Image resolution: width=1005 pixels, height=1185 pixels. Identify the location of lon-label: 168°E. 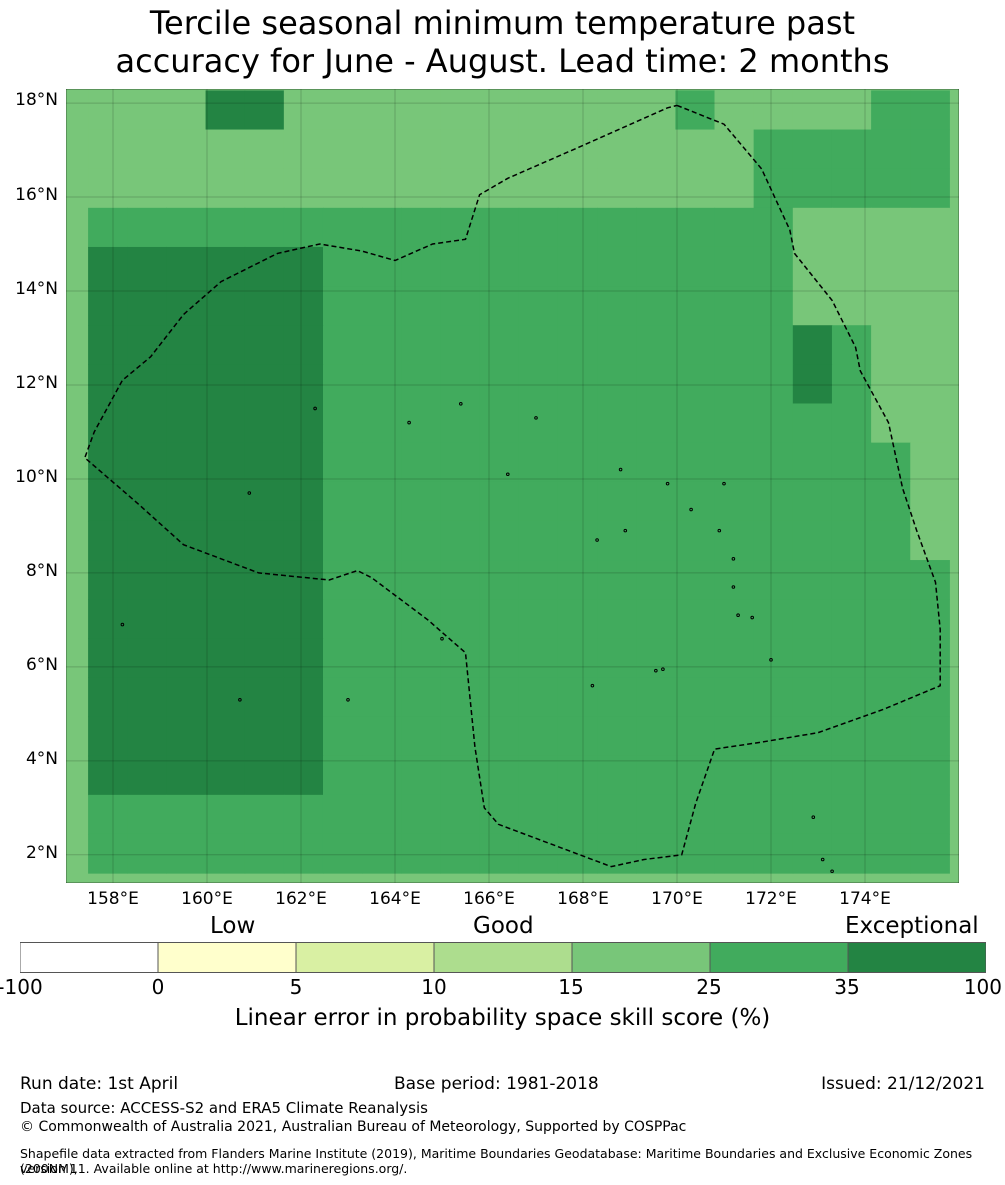
(583, 899).